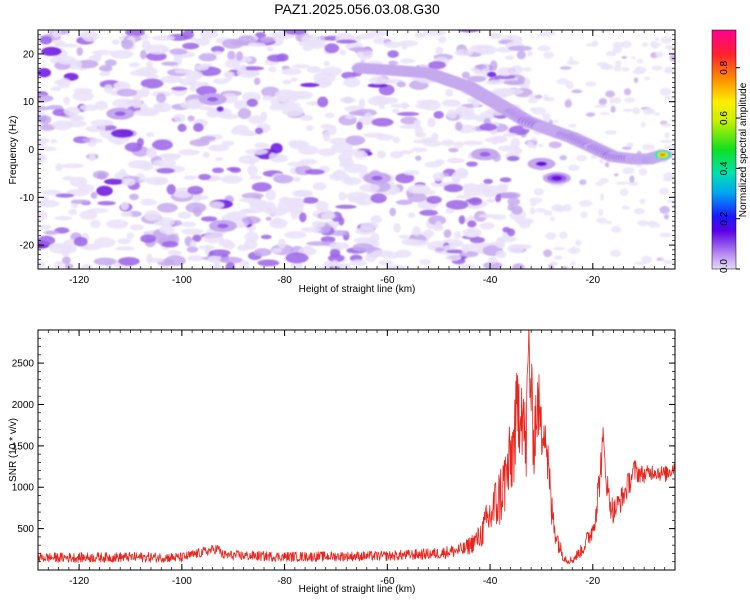 The height and width of the screenshot is (600, 750). What do you see at coordinates (79, 280) in the screenshot?
I see `spectrogram-x-tick-label: -120` at bounding box center [79, 280].